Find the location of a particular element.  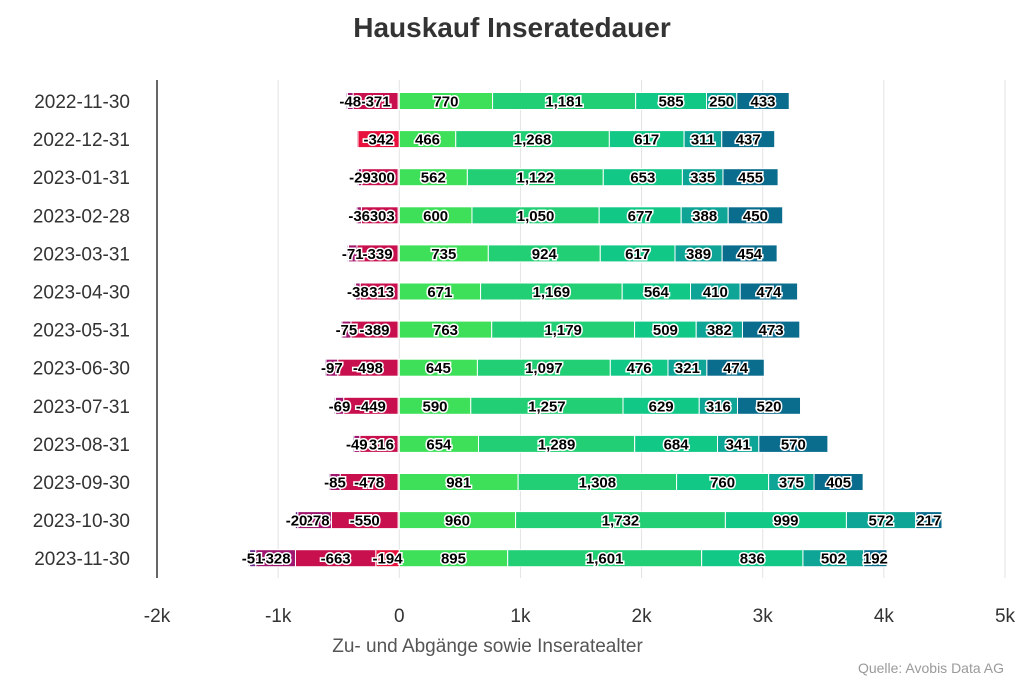

data-label: -316 is located at coordinates (379, 444).